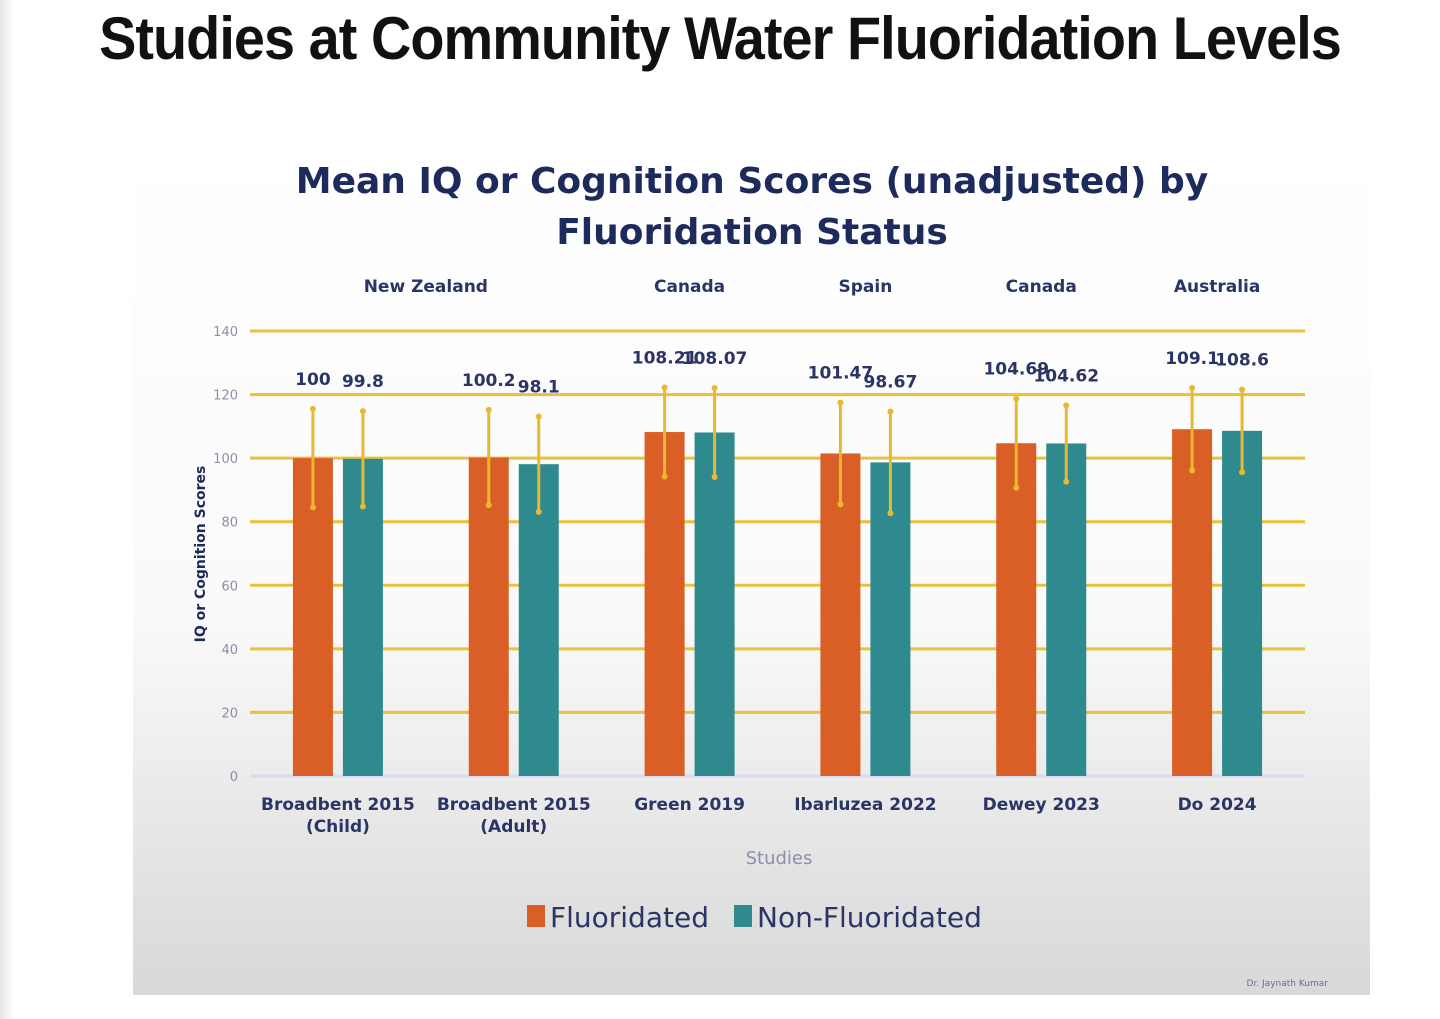 The width and height of the screenshot is (1440, 1019). What do you see at coordinates (665, 359) in the screenshot?
I see `data-label: 108.21` at bounding box center [665, 359].